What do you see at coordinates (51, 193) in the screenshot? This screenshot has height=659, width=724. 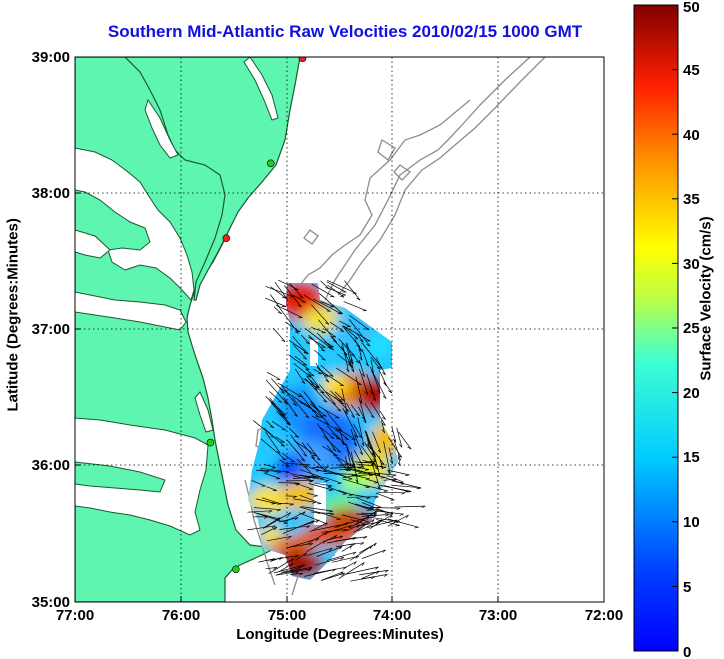 I see `y-tick-label: 38:00` at bounding box center [51, 193].